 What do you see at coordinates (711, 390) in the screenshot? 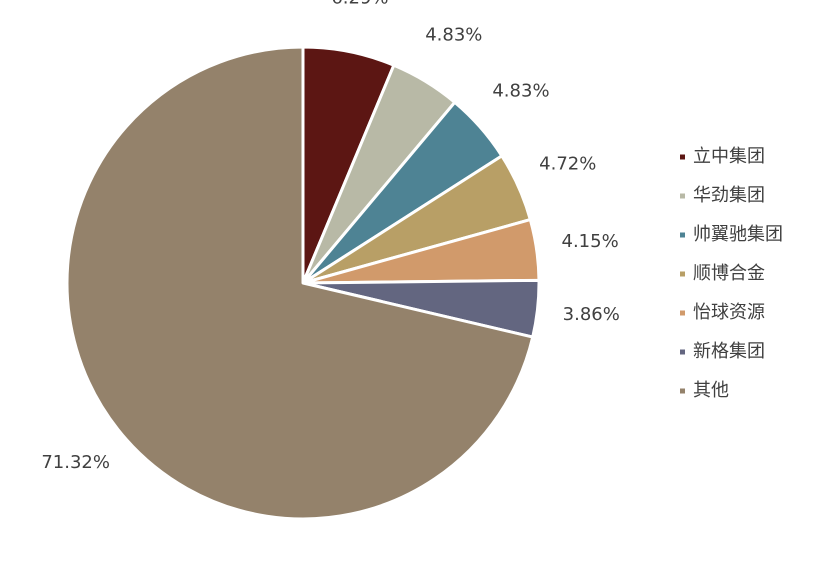
I see `legend-label: 其他` at bounding box center [711, 390].